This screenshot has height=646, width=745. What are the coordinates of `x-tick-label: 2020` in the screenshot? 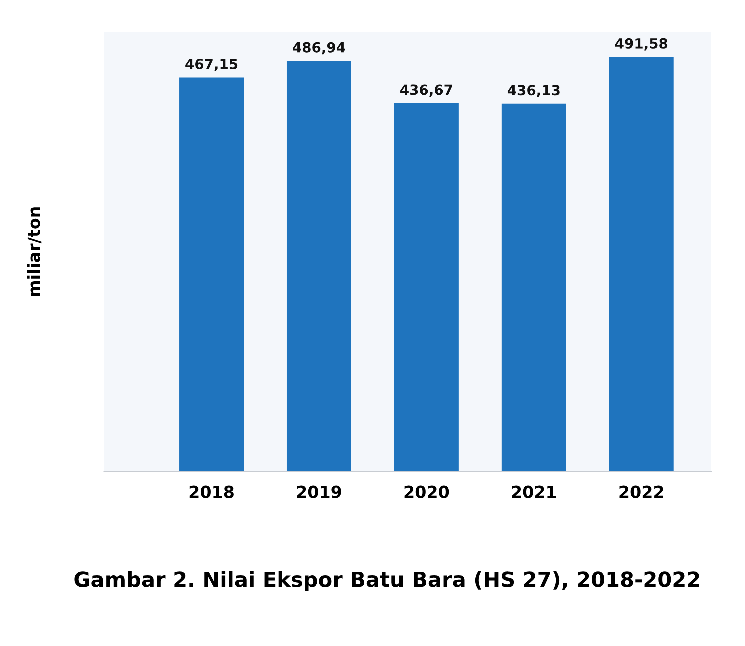 It's located at (427, 492).